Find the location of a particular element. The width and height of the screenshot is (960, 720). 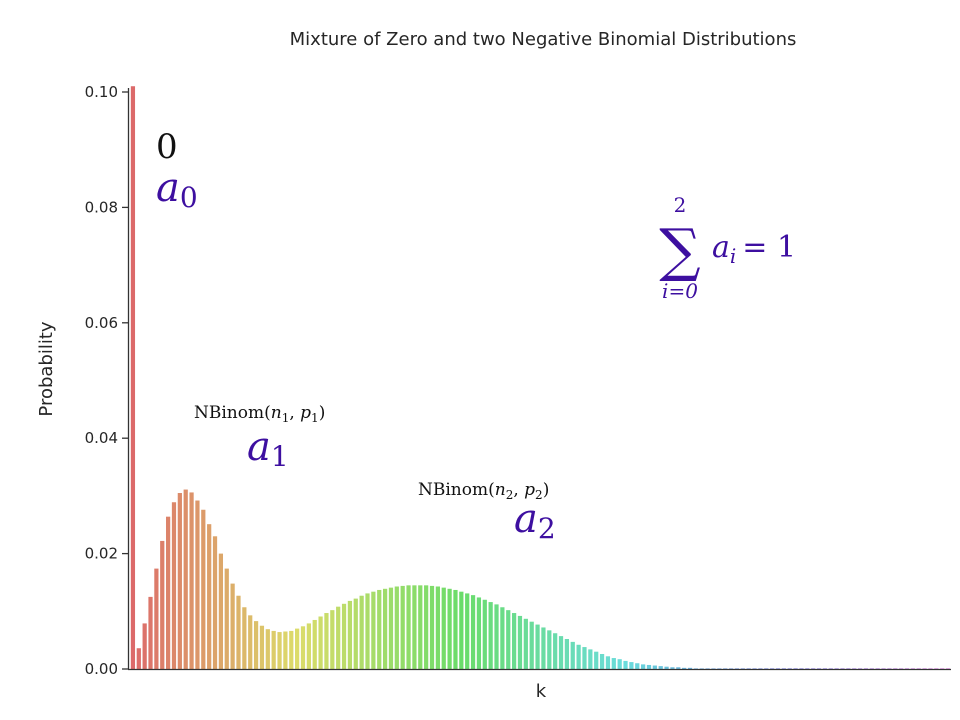

sum-sigma-icon: ∑ is located at coordinates (679, 250).